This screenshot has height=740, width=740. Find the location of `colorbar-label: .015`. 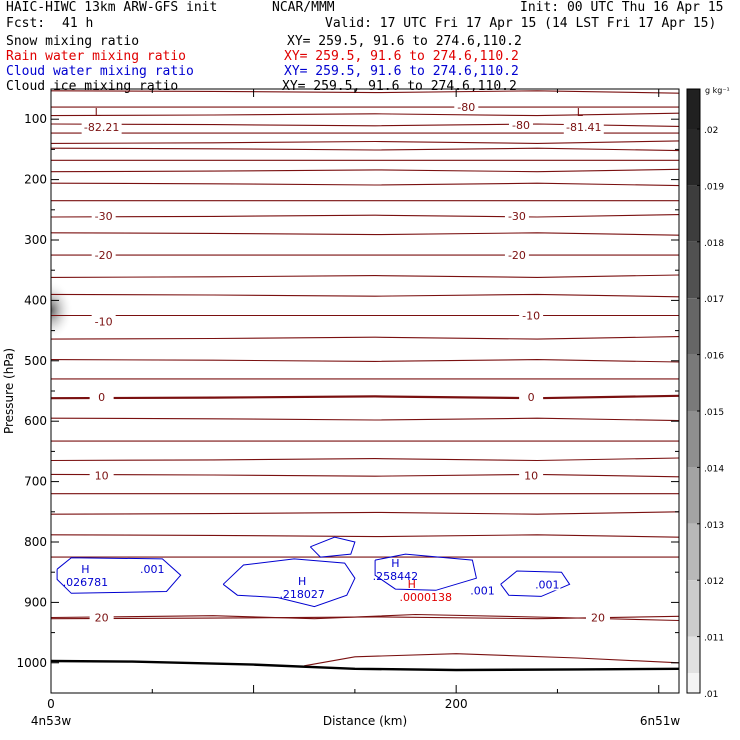

colorbar-label: .015 is located at coordinates (714, 413).